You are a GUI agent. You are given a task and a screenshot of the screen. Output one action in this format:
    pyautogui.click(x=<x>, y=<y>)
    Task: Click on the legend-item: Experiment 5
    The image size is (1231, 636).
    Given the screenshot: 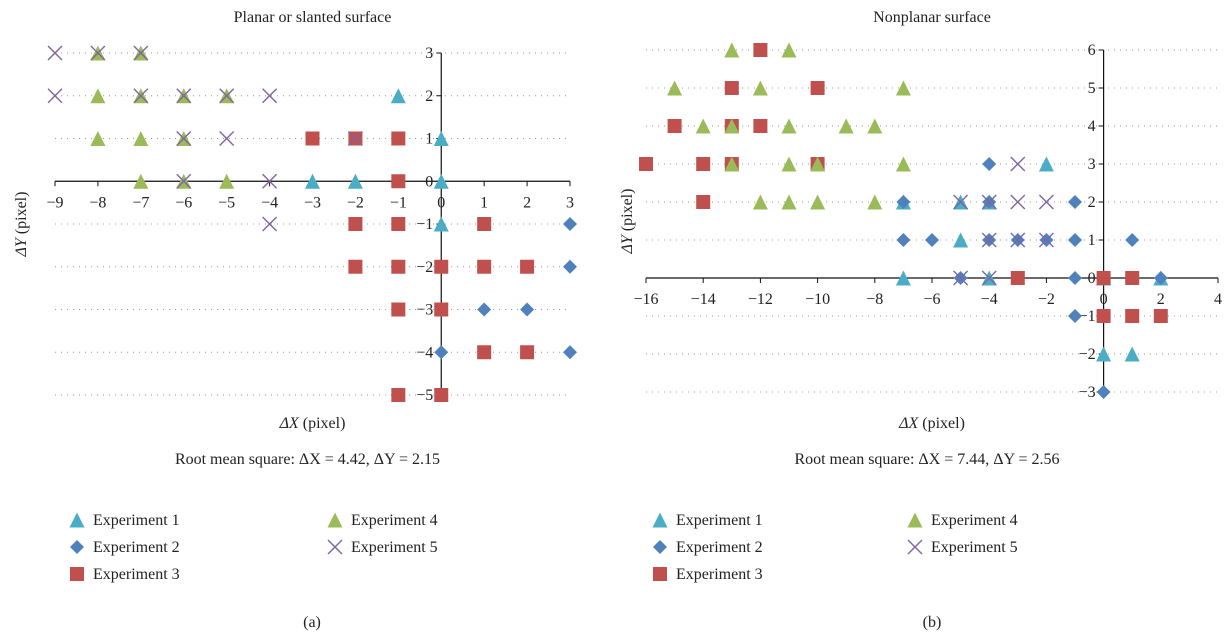 What is the action you would take?
    pyautogui.click(x=382, y=547)
    